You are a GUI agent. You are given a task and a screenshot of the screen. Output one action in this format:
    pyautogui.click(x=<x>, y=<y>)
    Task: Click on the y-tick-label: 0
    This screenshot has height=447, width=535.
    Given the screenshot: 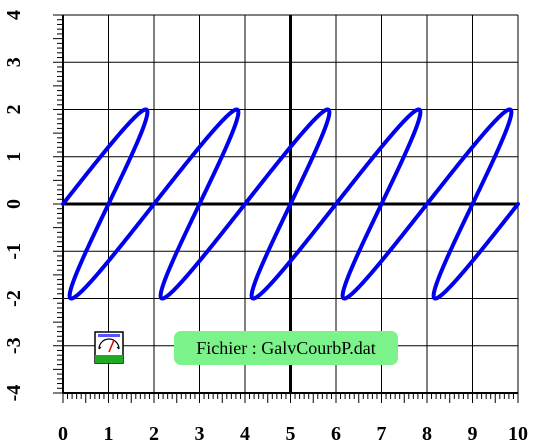 What is the action you would take?
    pyautogui.click(x=14, y=204)
    